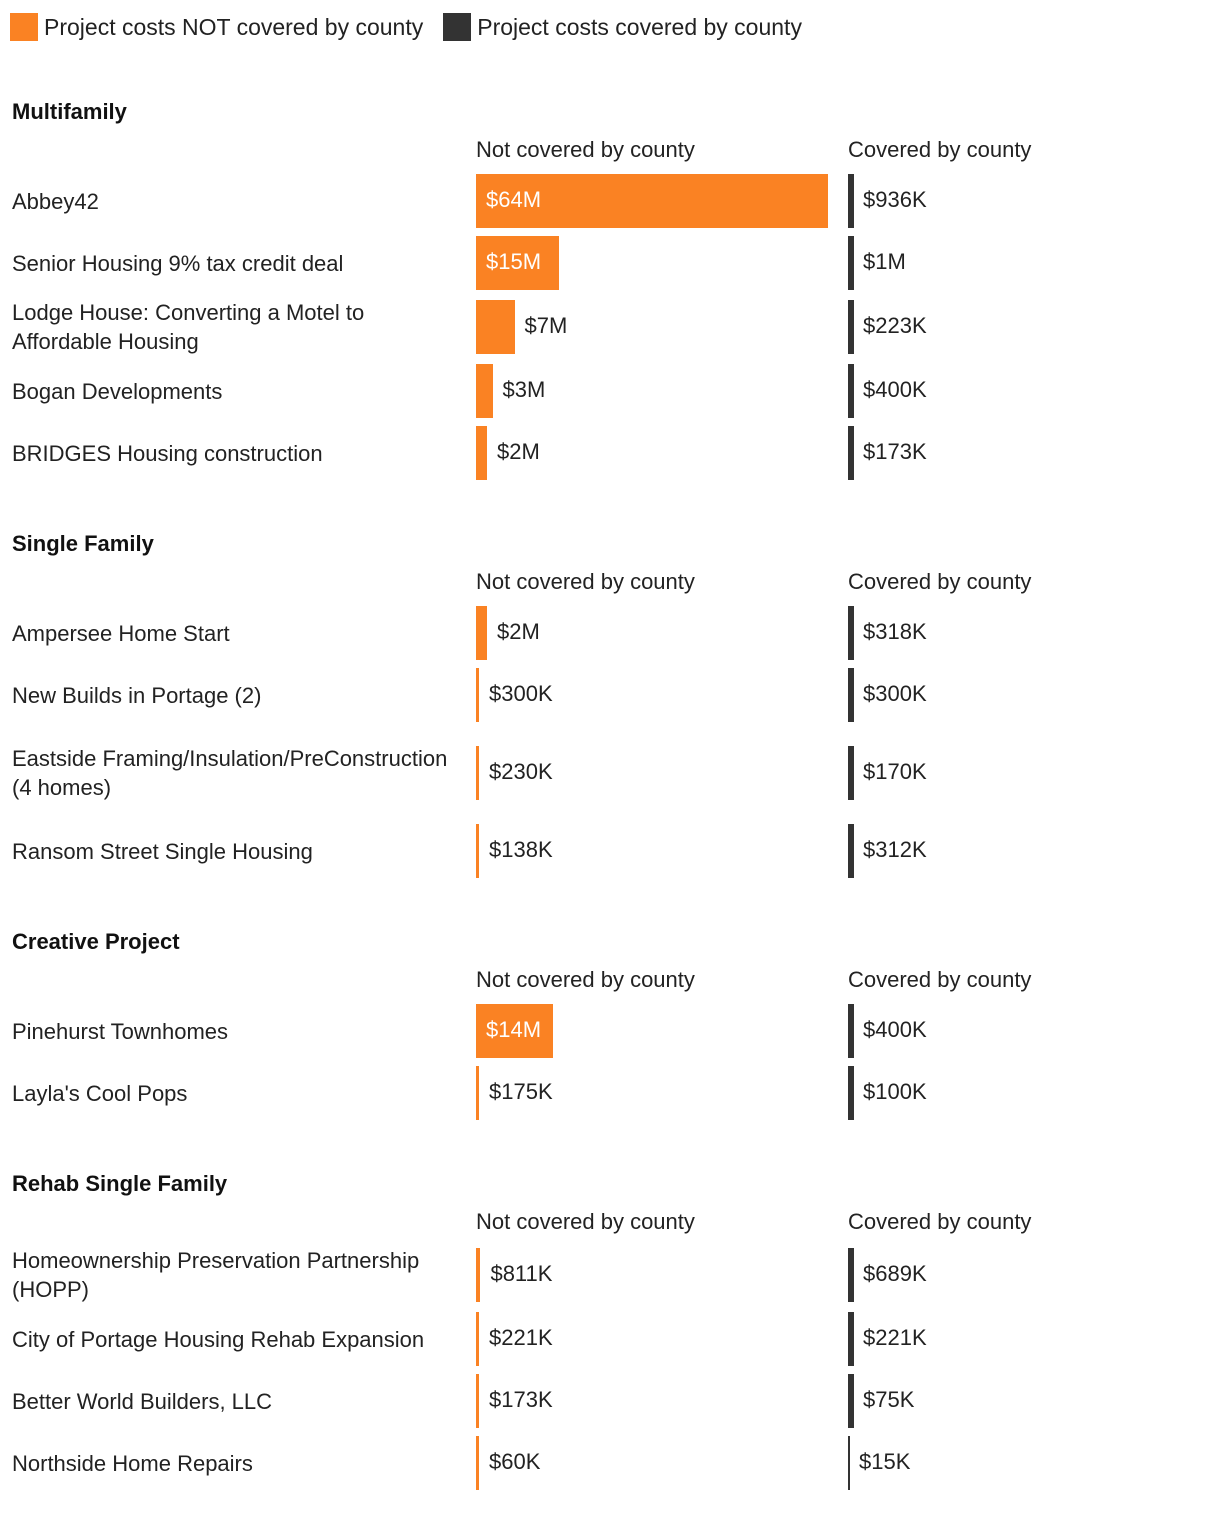  Describe the element at coordinates (137, 695) in the screenshot. I see `row-label: New Builds in Portage (2)` at that location.